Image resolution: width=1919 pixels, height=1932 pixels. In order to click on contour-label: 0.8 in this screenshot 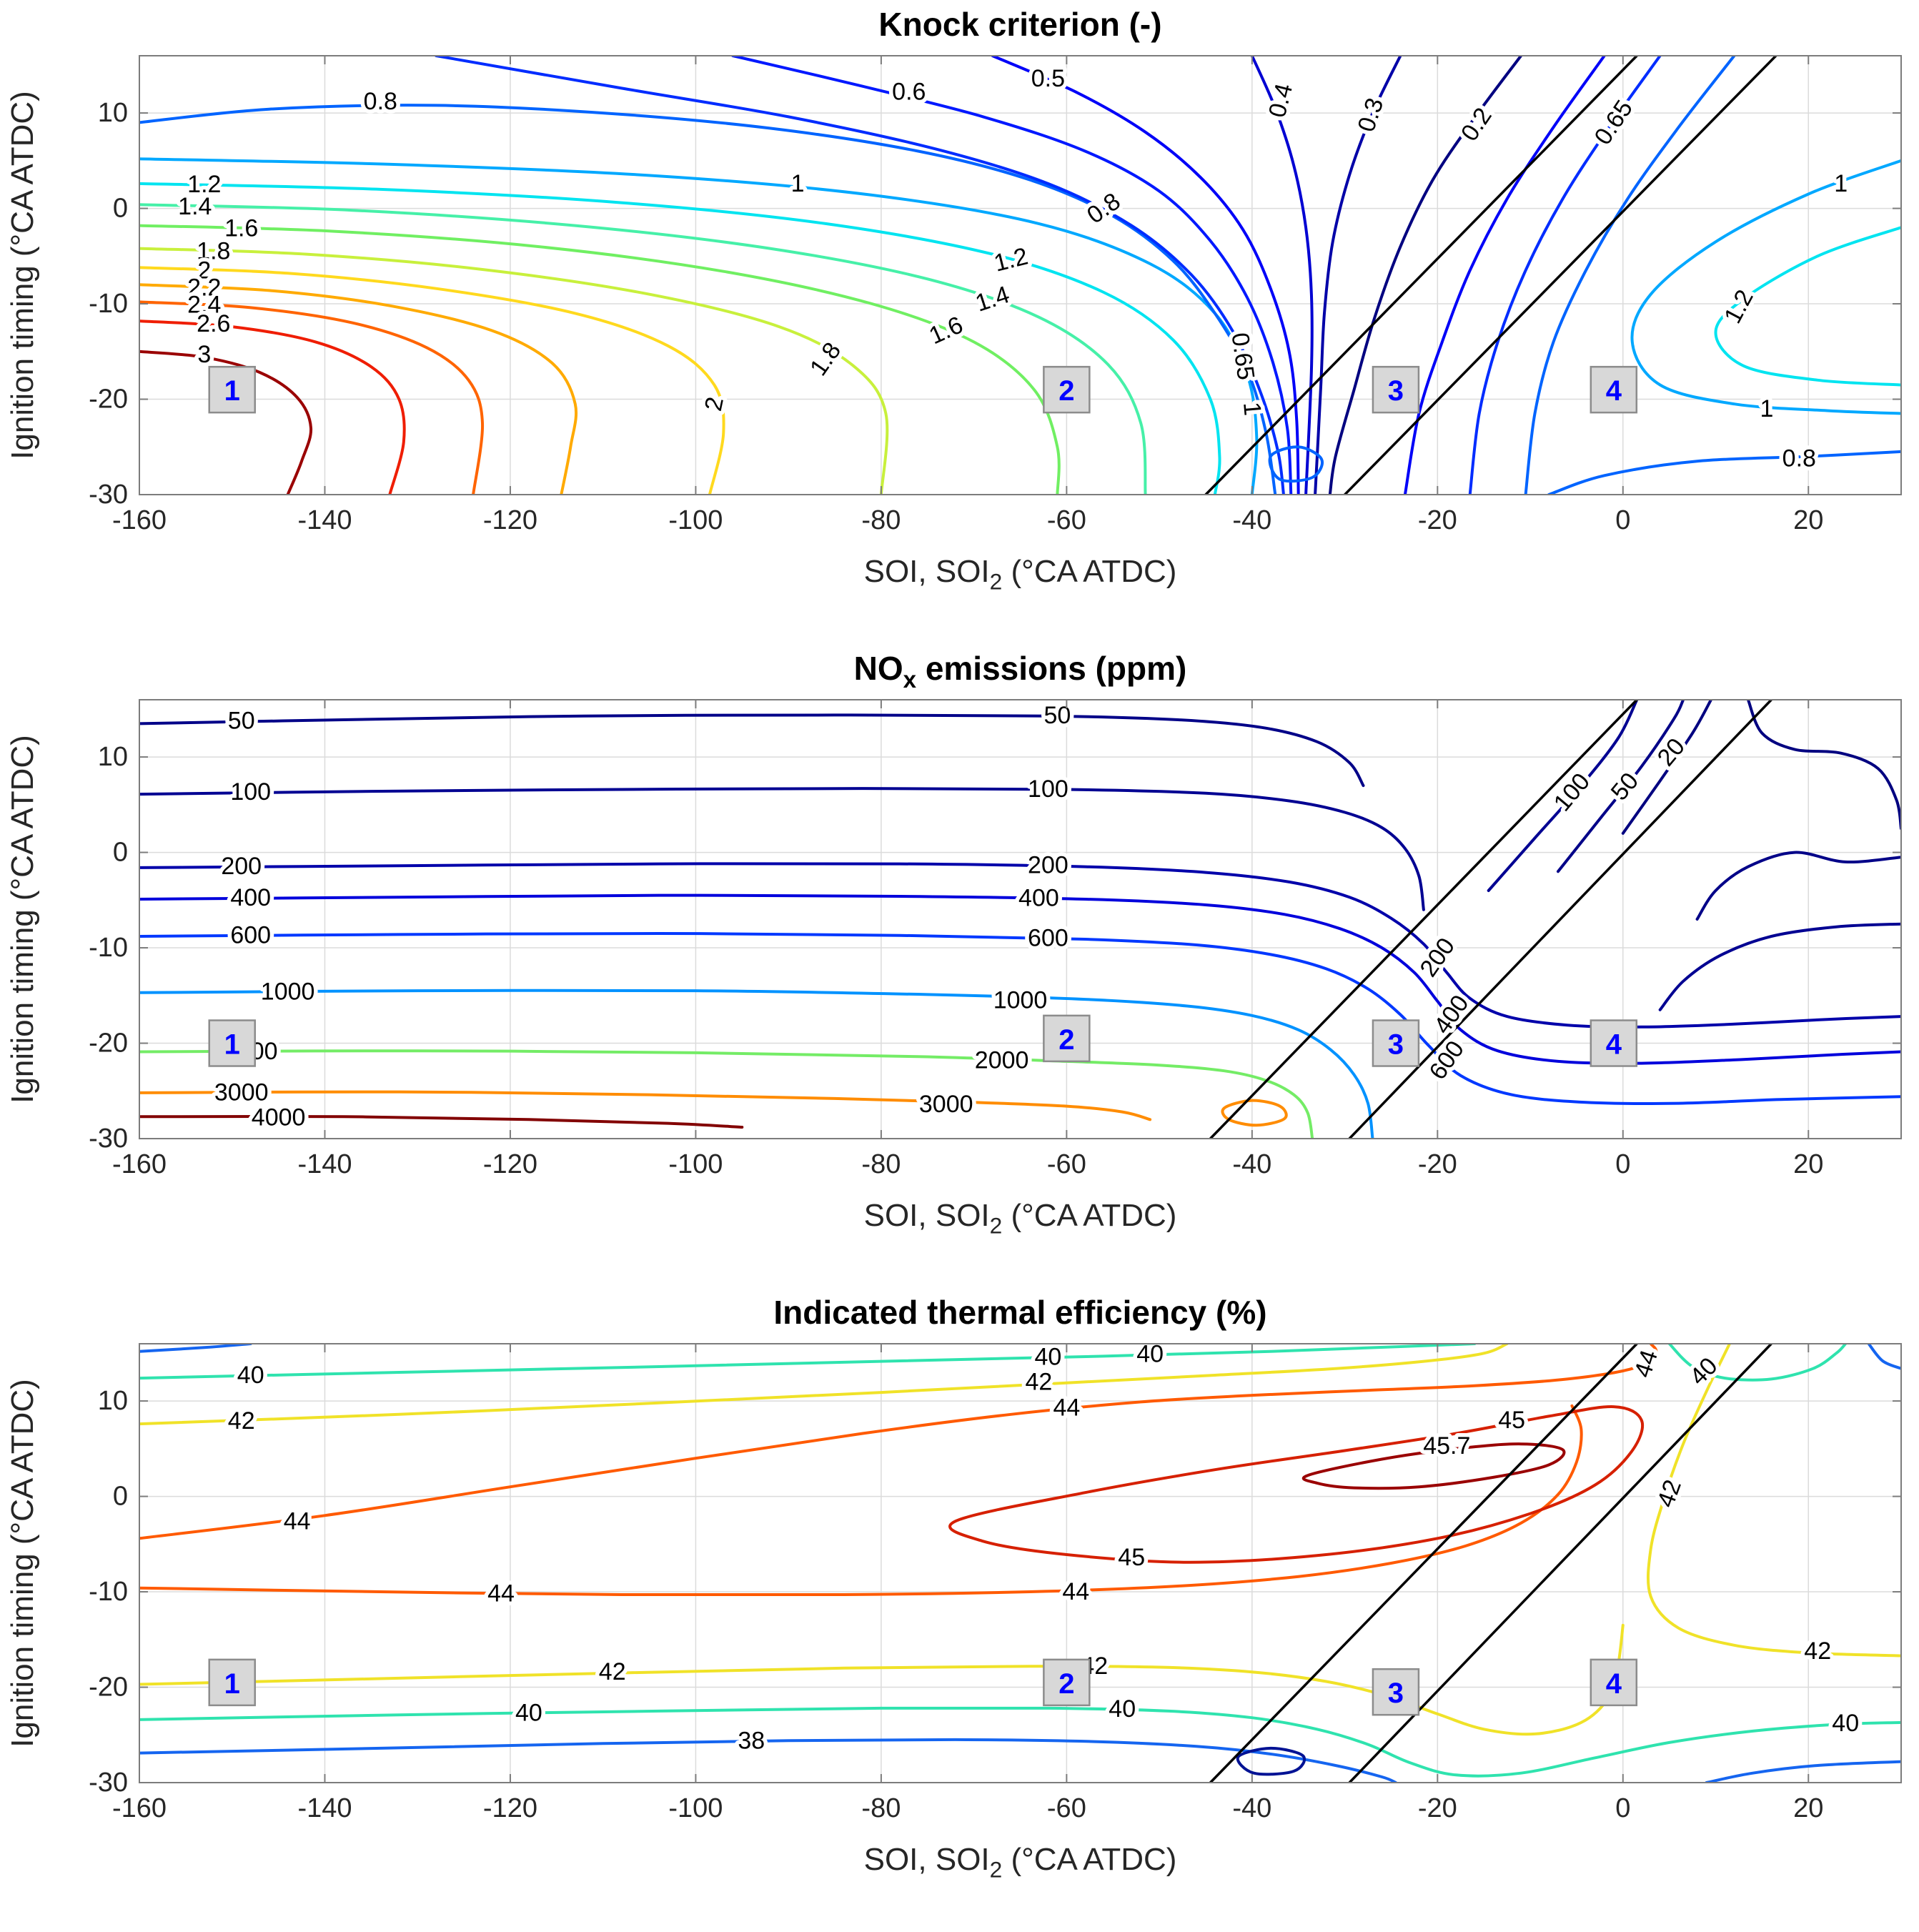, I will do `click(380, 101)`.